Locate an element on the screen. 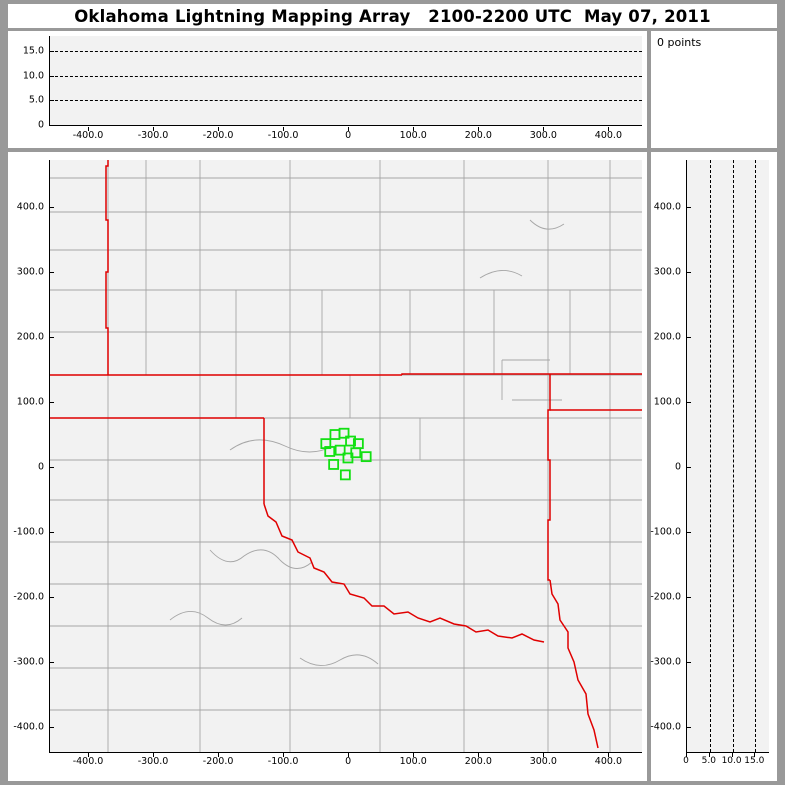 This screenshot has width=785, height=785. map-xtick-200: 200.0 is located at coordinates (478, 761).